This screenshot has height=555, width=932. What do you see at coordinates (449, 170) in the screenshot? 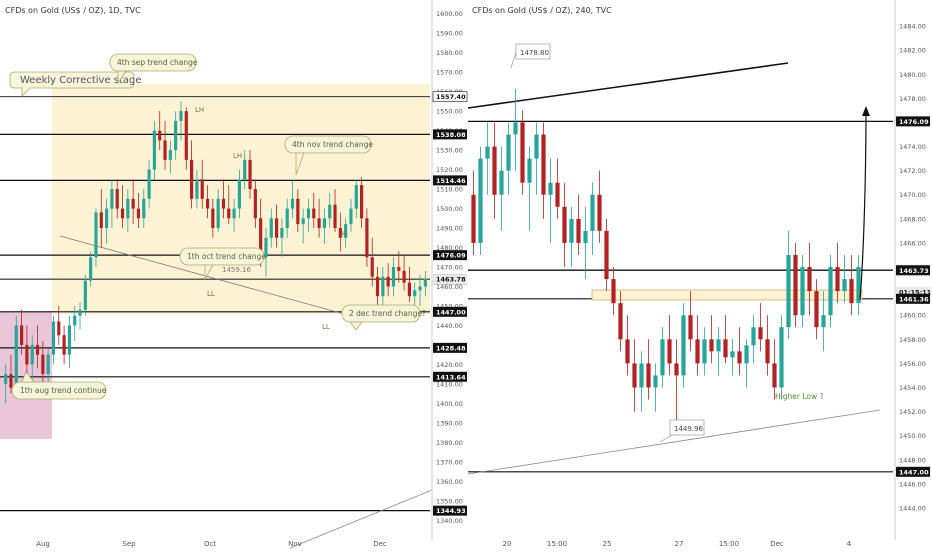
I see `y-tick-label: 1520.00` at bounding box center [449, 170].